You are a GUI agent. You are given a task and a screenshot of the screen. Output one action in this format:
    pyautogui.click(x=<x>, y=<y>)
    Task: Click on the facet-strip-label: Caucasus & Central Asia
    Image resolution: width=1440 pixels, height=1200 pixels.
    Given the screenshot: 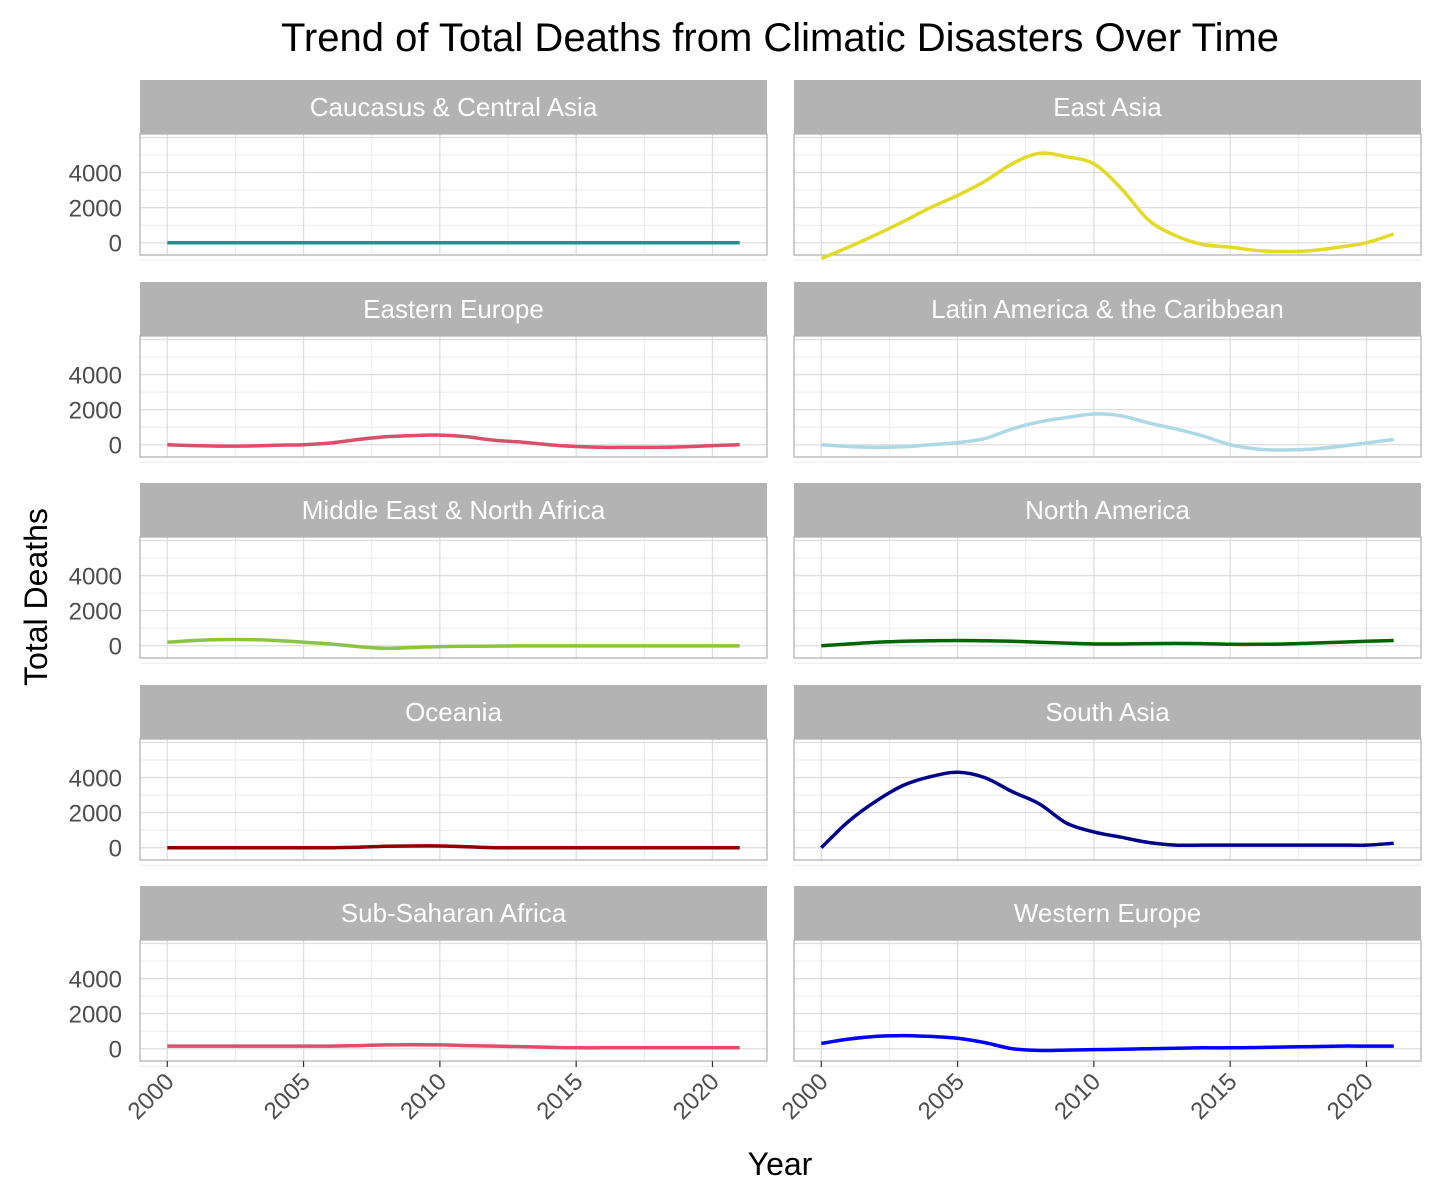 What is the action you would take?
    pyautogui.click(x=454, y=107)
    